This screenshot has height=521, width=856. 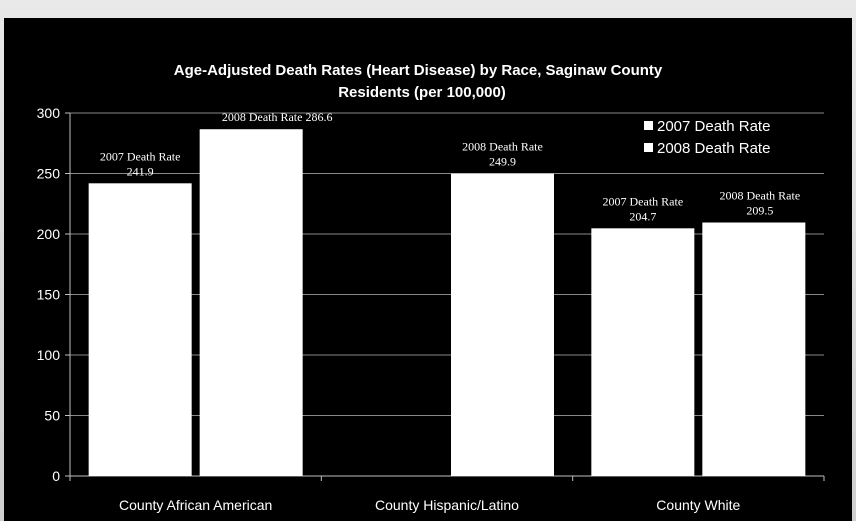 What do you see at coordinates (707, 137) in the screenshot?
I see `legend: 2007 Death Rate 2008 Death Rate` at bounding box center [707, 137].